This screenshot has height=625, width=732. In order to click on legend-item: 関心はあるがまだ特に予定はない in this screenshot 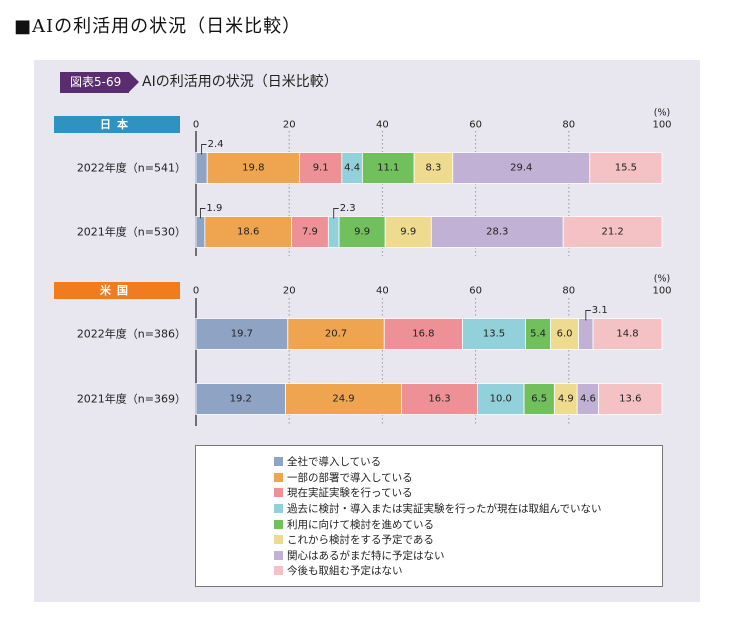, I will do `click(437, 556)`.